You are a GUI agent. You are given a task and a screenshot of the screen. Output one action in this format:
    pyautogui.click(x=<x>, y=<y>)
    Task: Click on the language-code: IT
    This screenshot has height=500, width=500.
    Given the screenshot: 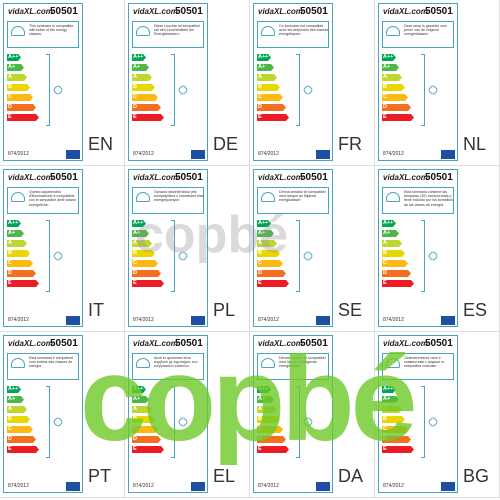 What is the action you would take?
    pyautogui.click(x=96, y=310)
    